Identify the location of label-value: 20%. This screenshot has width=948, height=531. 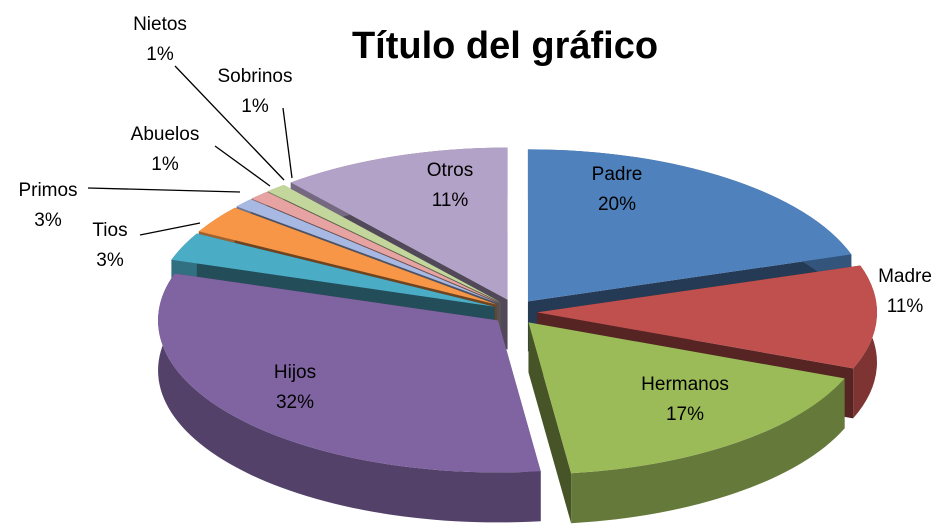
(617, 204).